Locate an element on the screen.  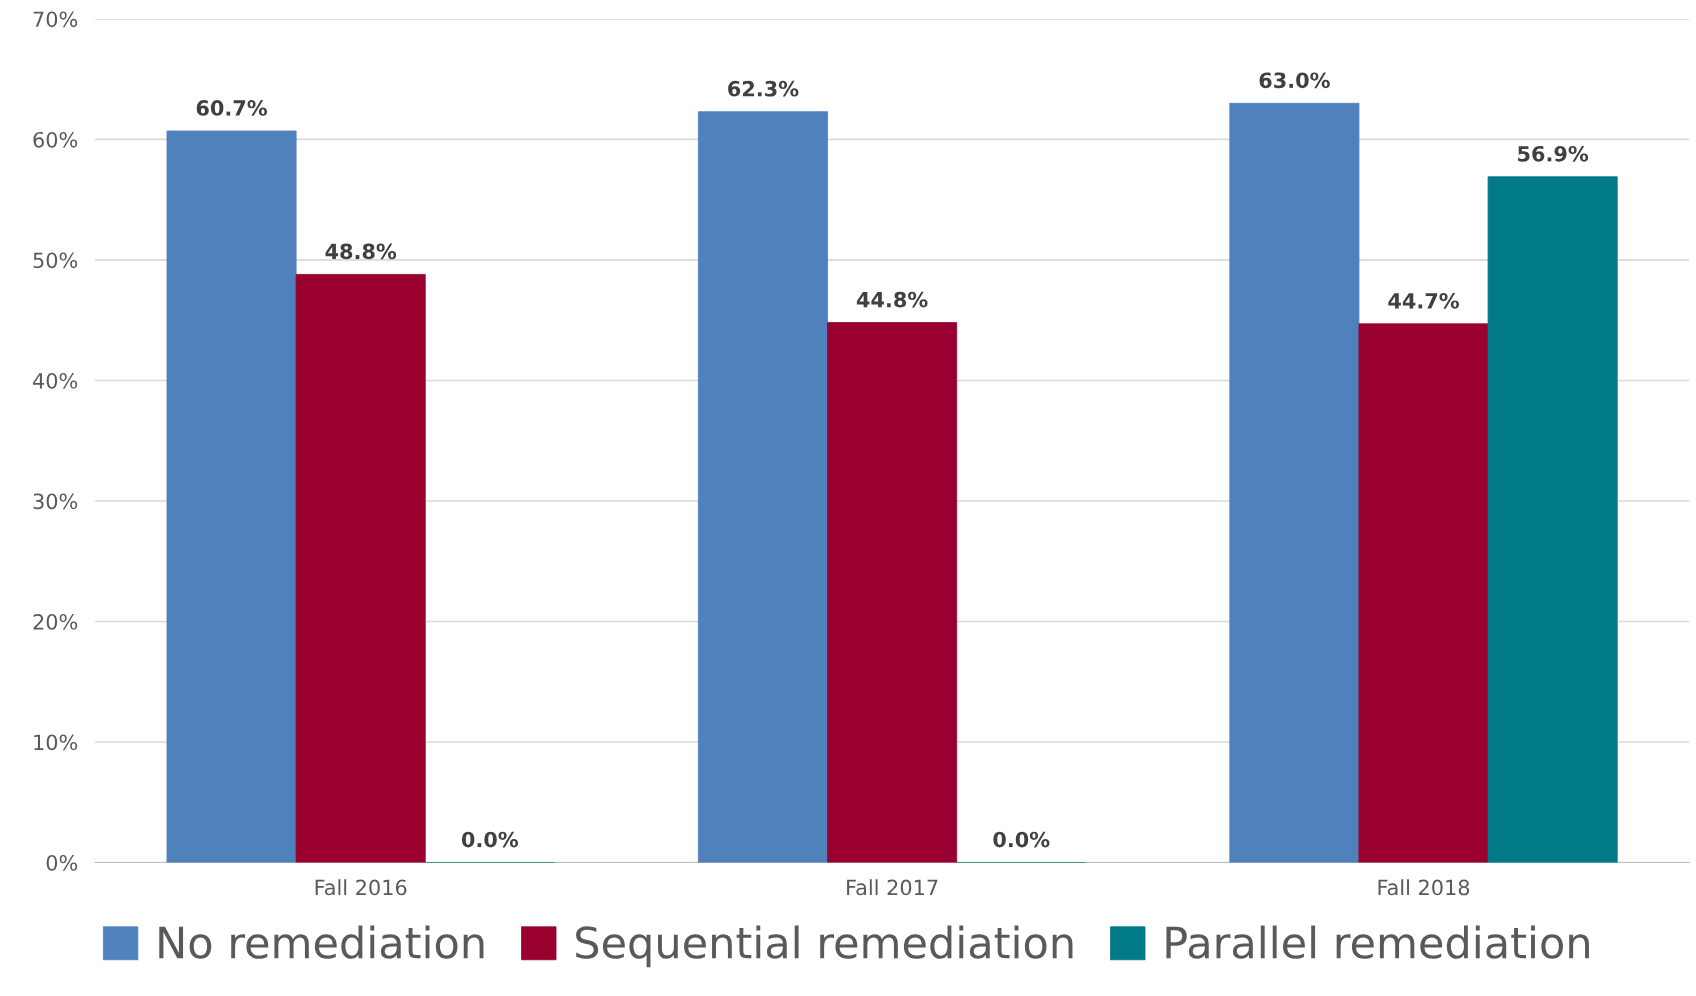
x-tick-label: Fall 2016 is located at coordinates (361, 887).